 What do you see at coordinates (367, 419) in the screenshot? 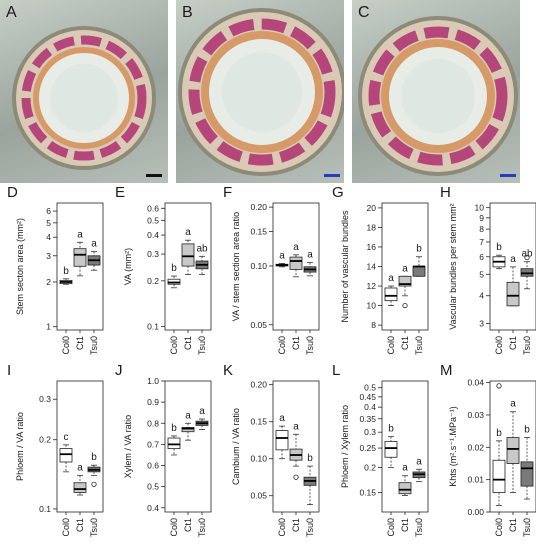
I see `y-tick-label: 0.35` at bounding box center [367, 419].